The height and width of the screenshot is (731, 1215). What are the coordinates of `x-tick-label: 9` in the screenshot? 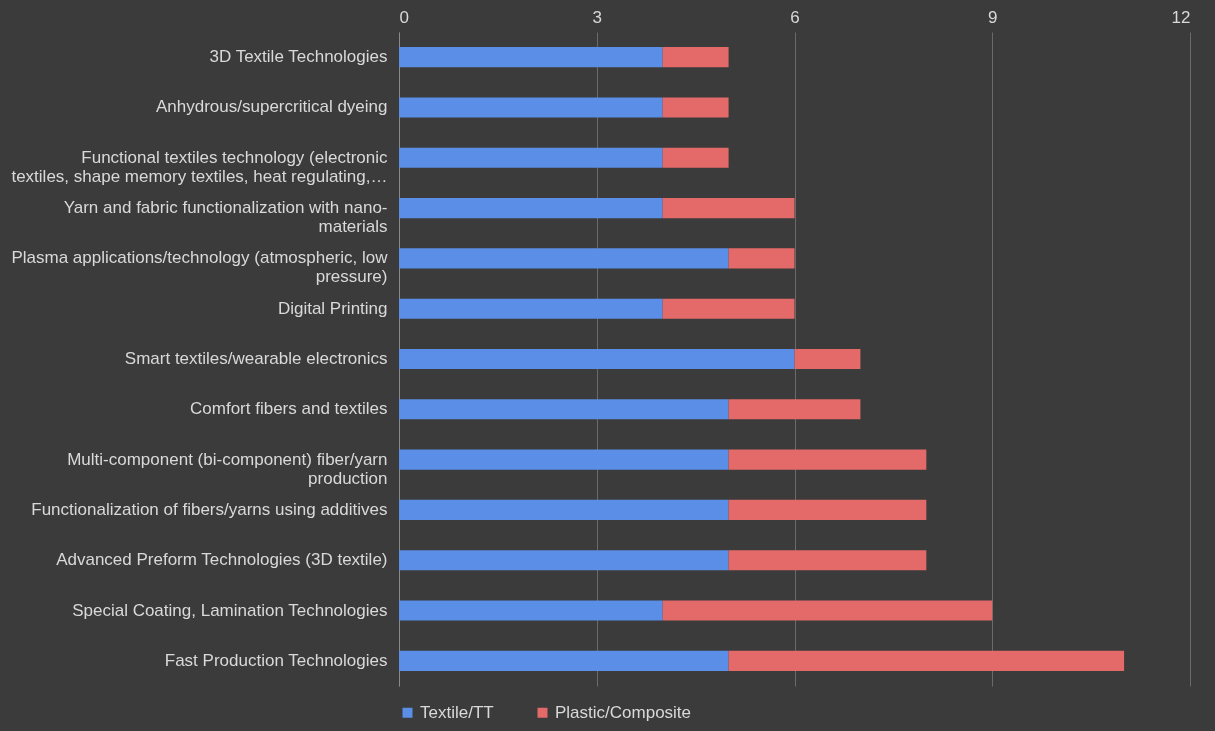 It's located at (993, 17).